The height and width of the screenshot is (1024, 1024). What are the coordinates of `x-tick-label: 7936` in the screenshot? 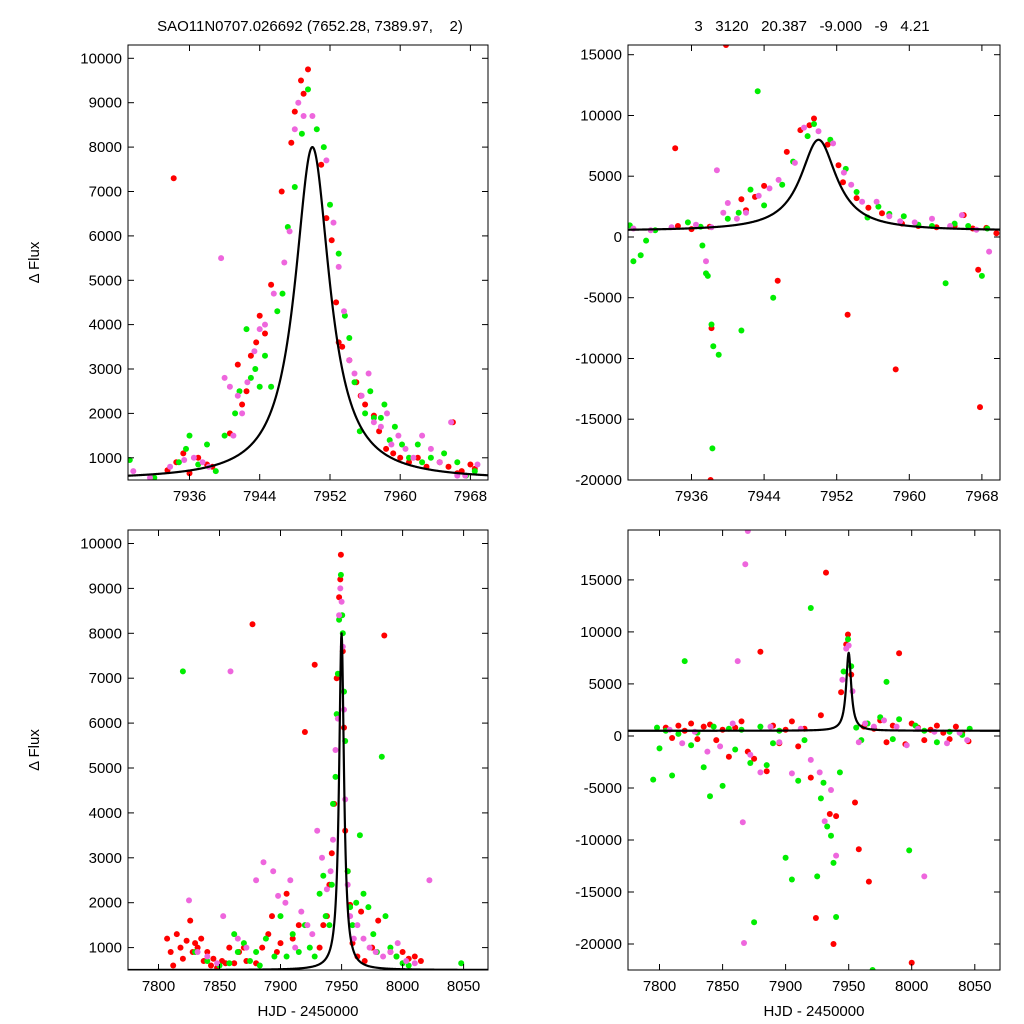 It's located at (189, 496).